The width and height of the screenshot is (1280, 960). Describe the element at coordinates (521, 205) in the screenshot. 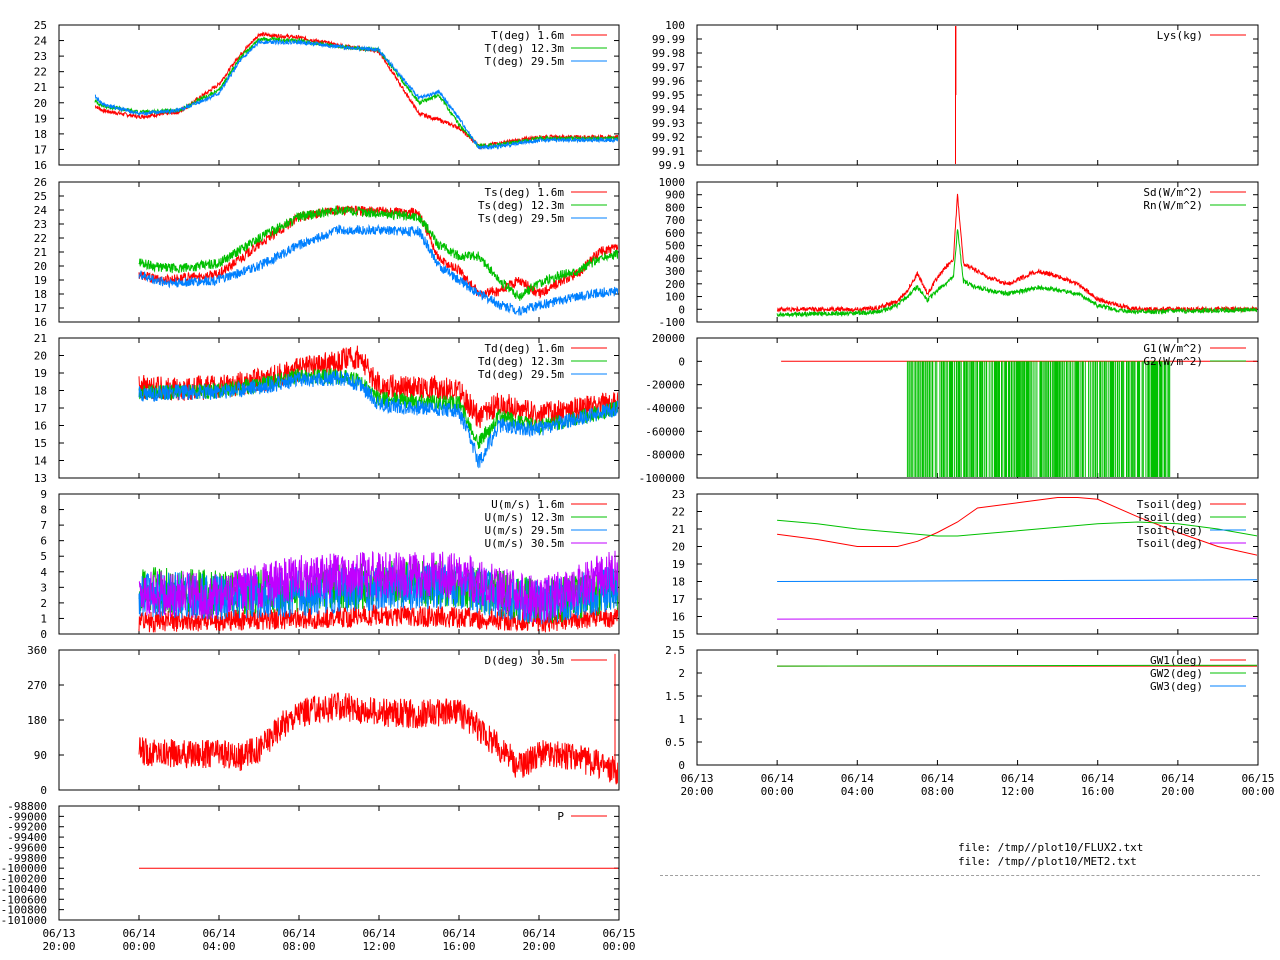

I see `legend-label: Ts(deg) 12.3m` at that location.